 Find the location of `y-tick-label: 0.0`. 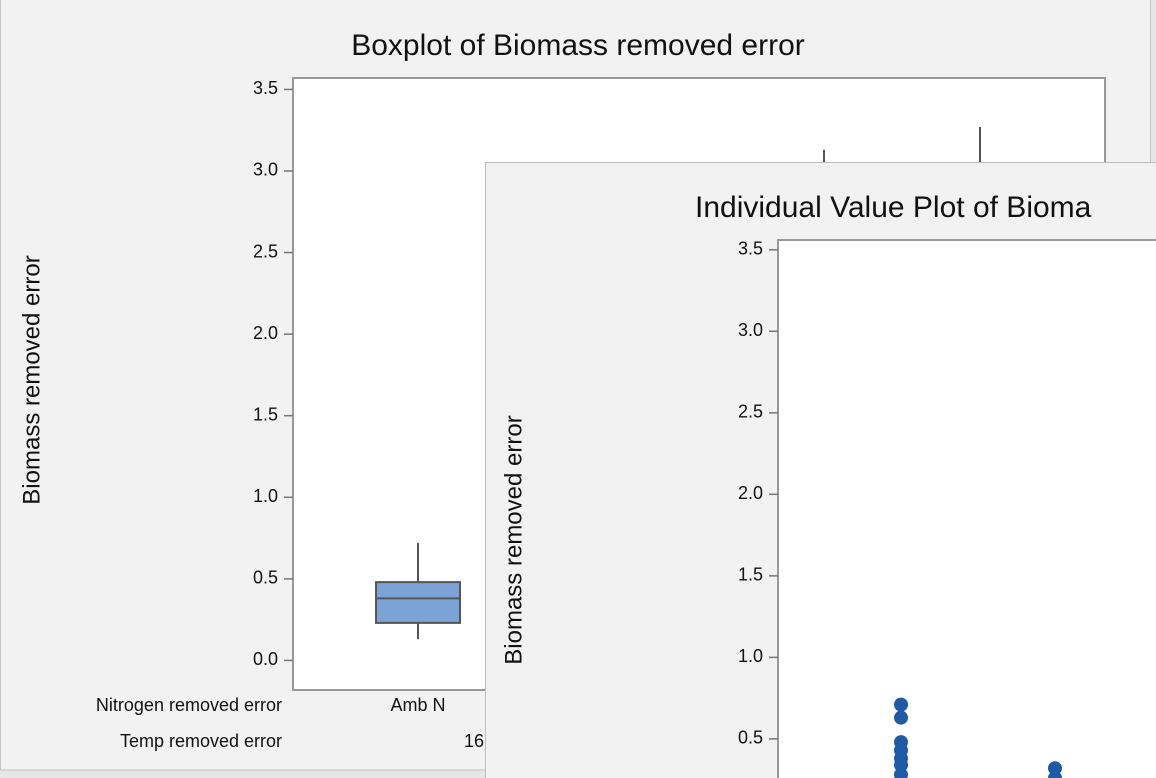

y-tick-label: 0.0 is located at coordinates (265, 659).